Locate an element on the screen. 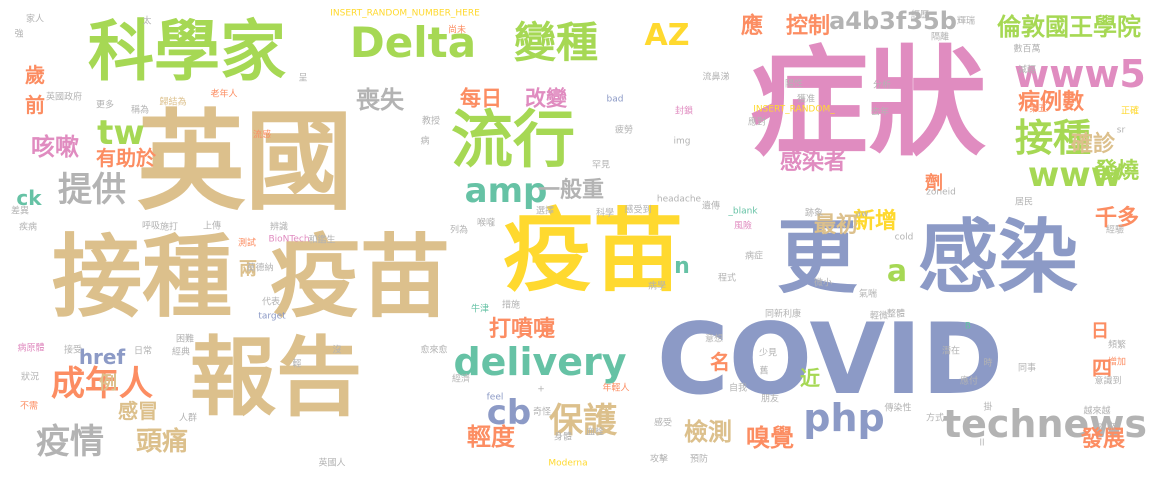 Image resolution: width=1175 pixels, height=482 pixels. word-84: 更多 is located at coordinates (105, 105).